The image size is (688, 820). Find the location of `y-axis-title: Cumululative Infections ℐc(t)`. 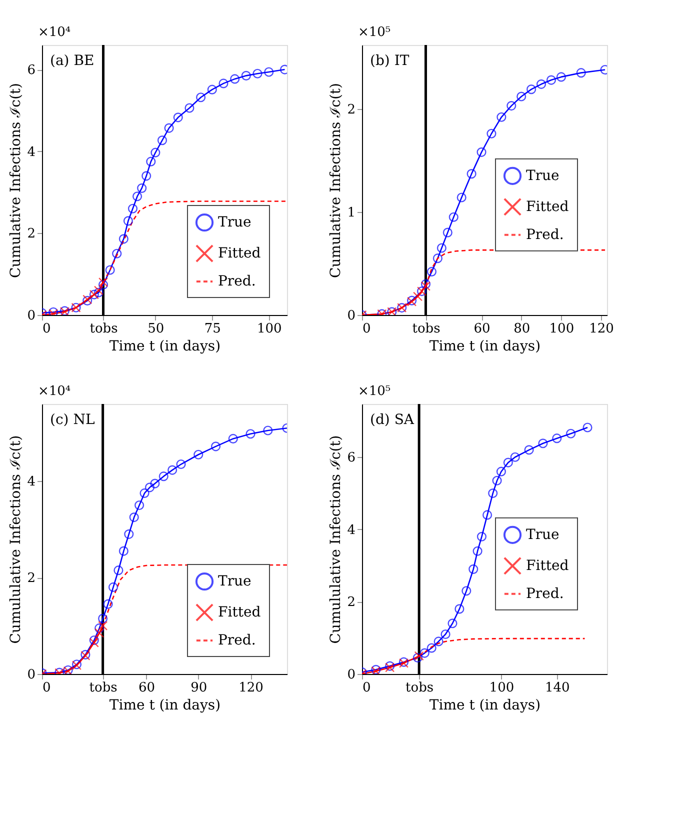

y-axis-title: Cumululative Infections ℐc(t) is located at coordinates (336, 539).